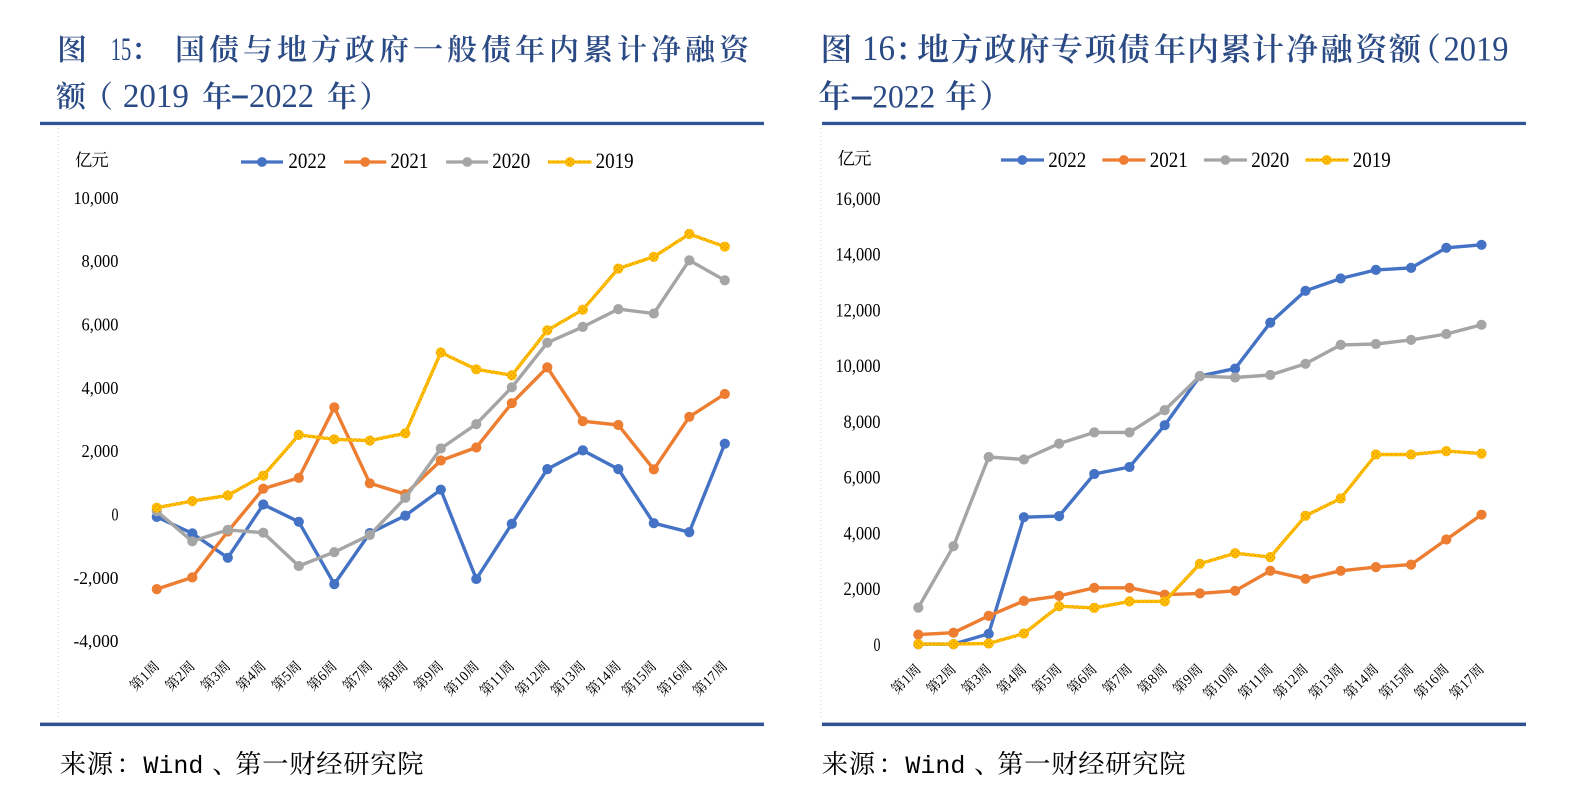  I want to click on svg-text: 15, so click(121, 50).